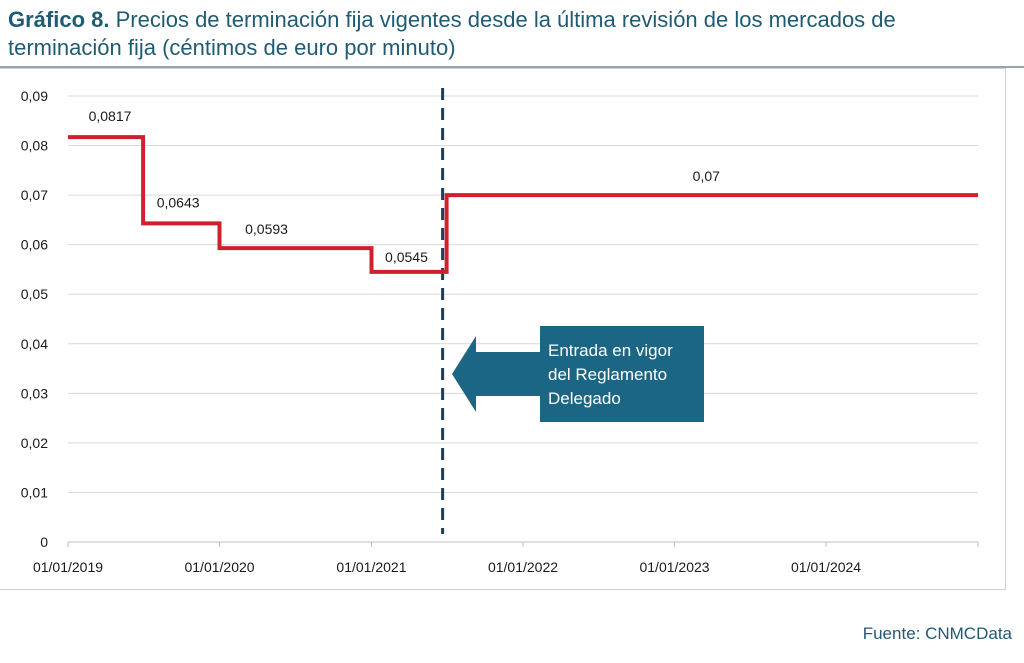 Image resolution: width=1024 pixels, height=663 pixels. I want to click on chart-title-label: Gráfico 8., so click(59, 19).